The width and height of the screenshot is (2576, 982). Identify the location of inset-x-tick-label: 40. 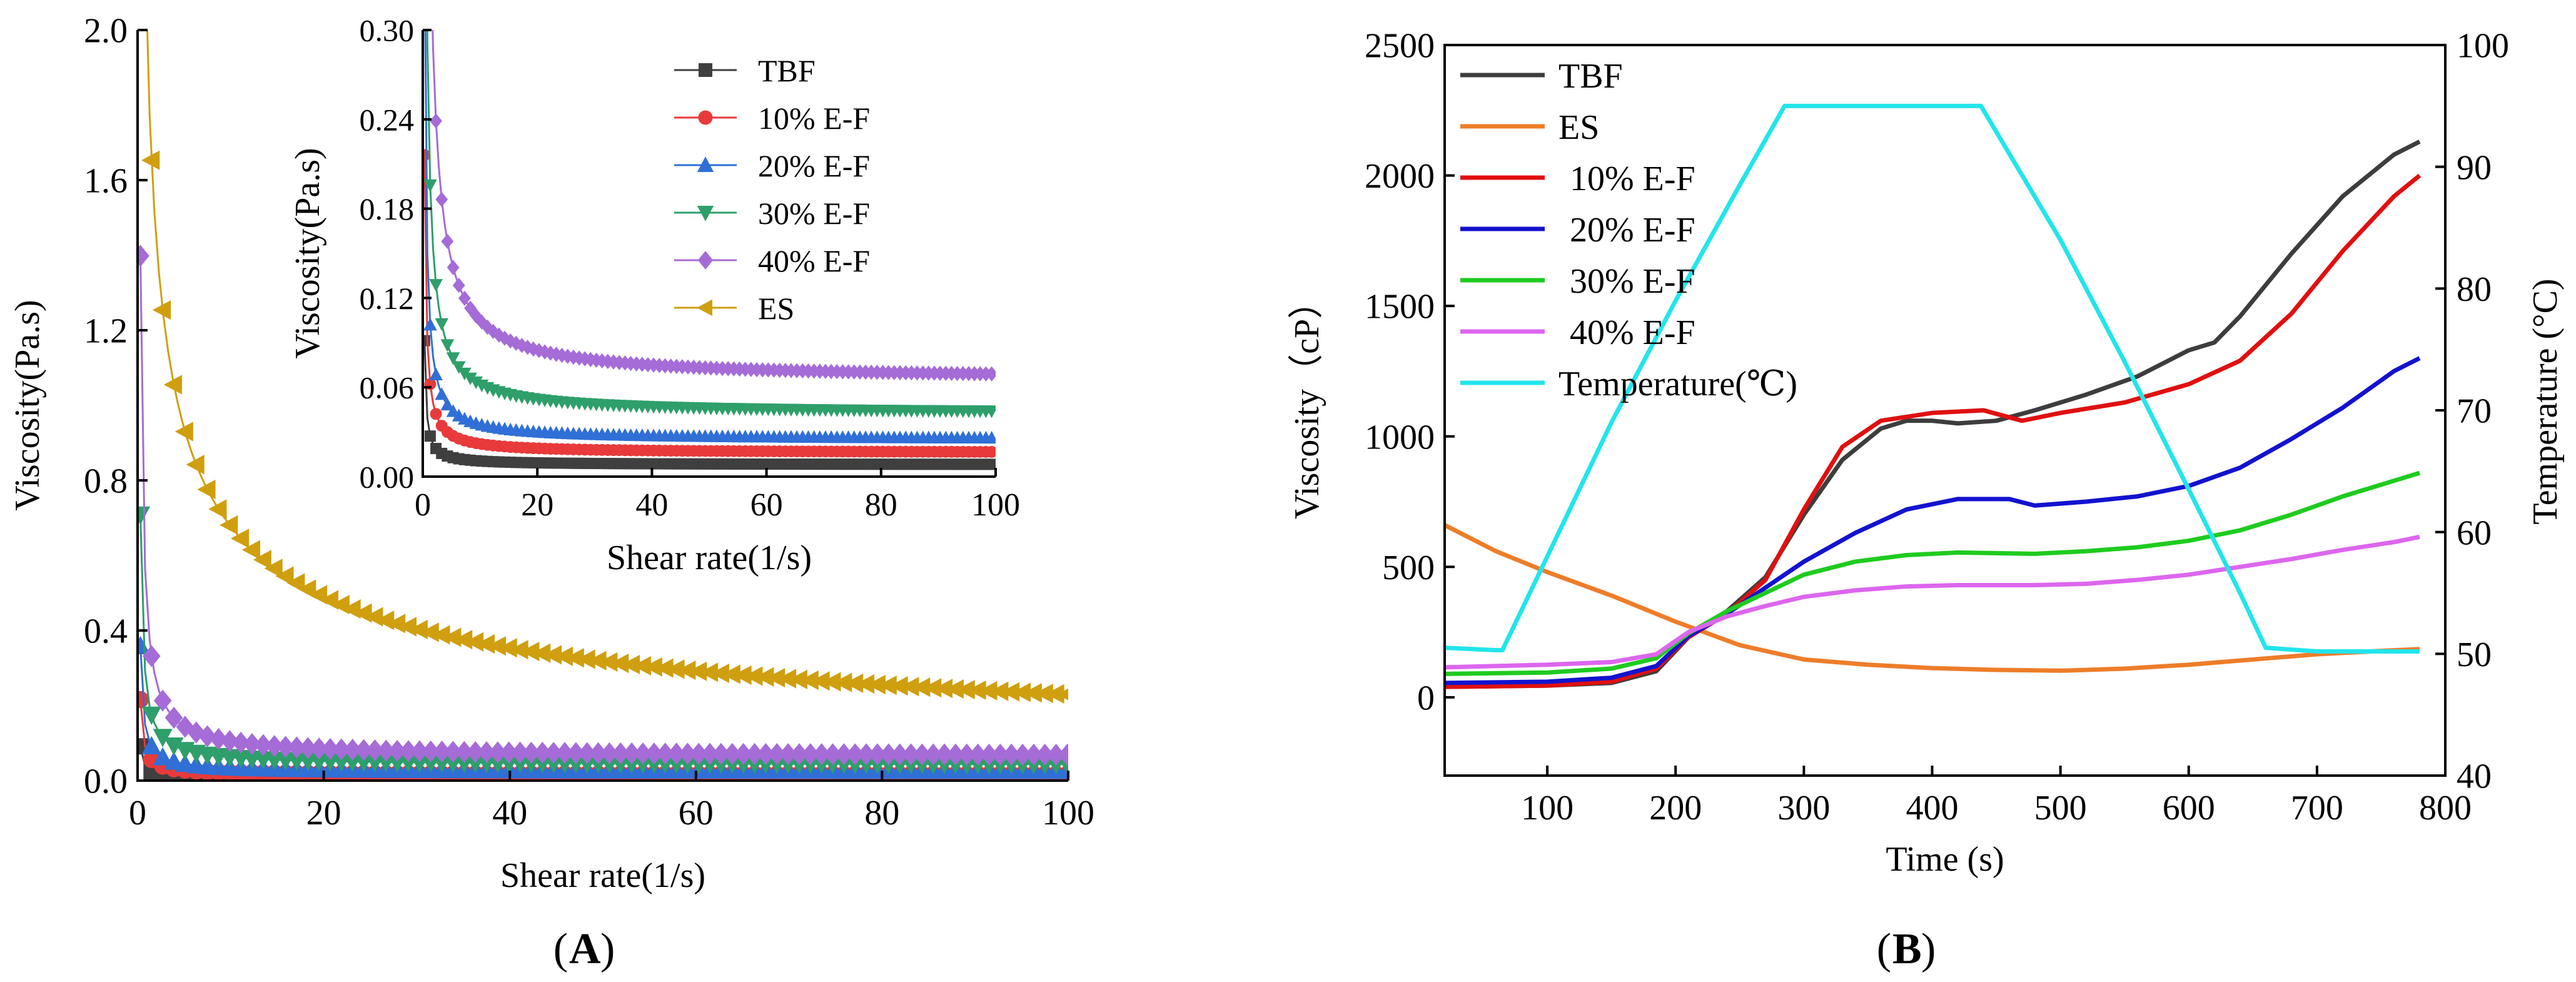
(651, 505).